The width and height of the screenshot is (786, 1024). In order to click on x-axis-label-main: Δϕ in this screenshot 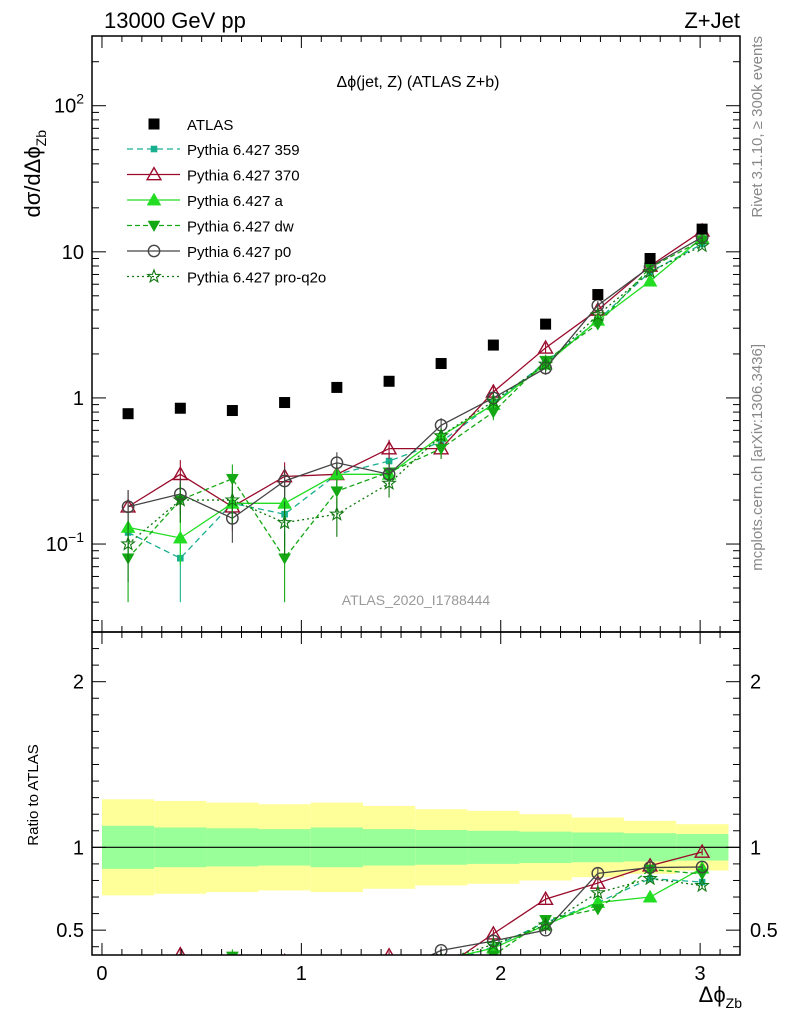, I will do `click(712, 994)`.